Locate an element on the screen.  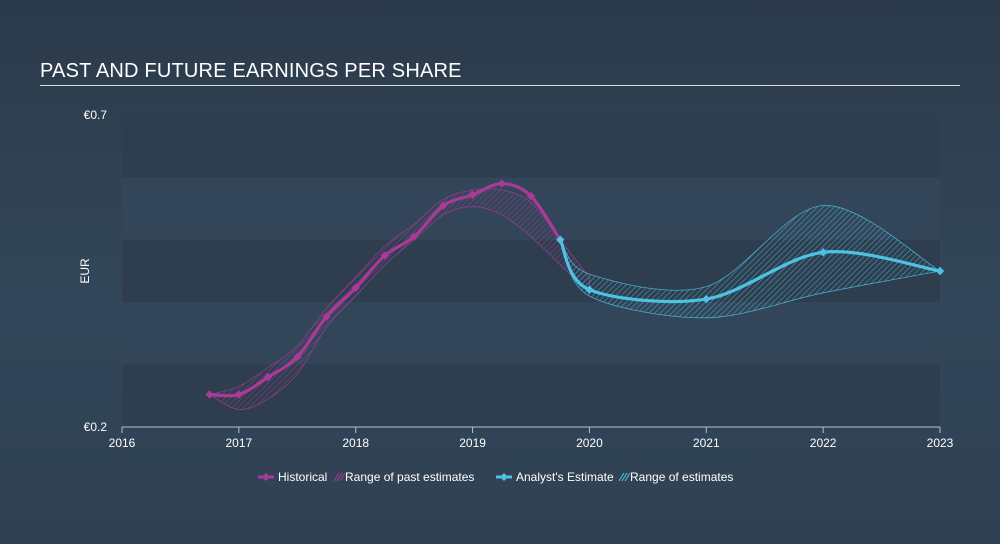
x-tick-label-2016: 2016 is located at coordinates (122, 443).